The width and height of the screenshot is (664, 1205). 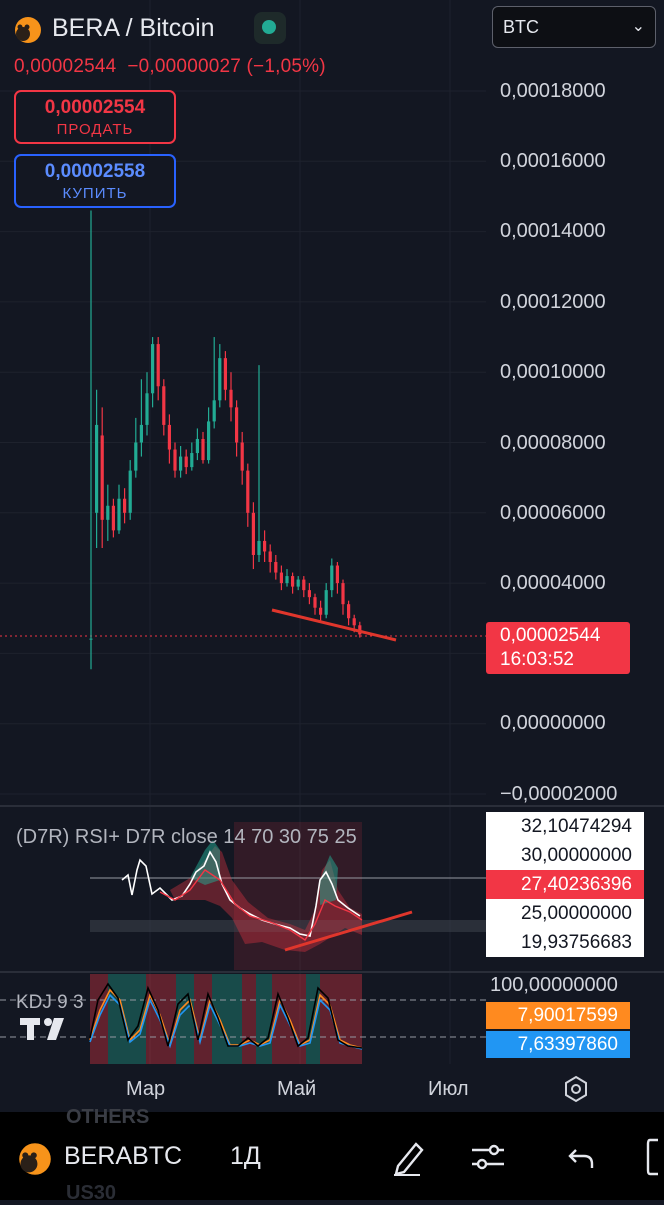 I want to click on kdj-indicator-title: KDJ 9 3, so click(x=50, y=1002).